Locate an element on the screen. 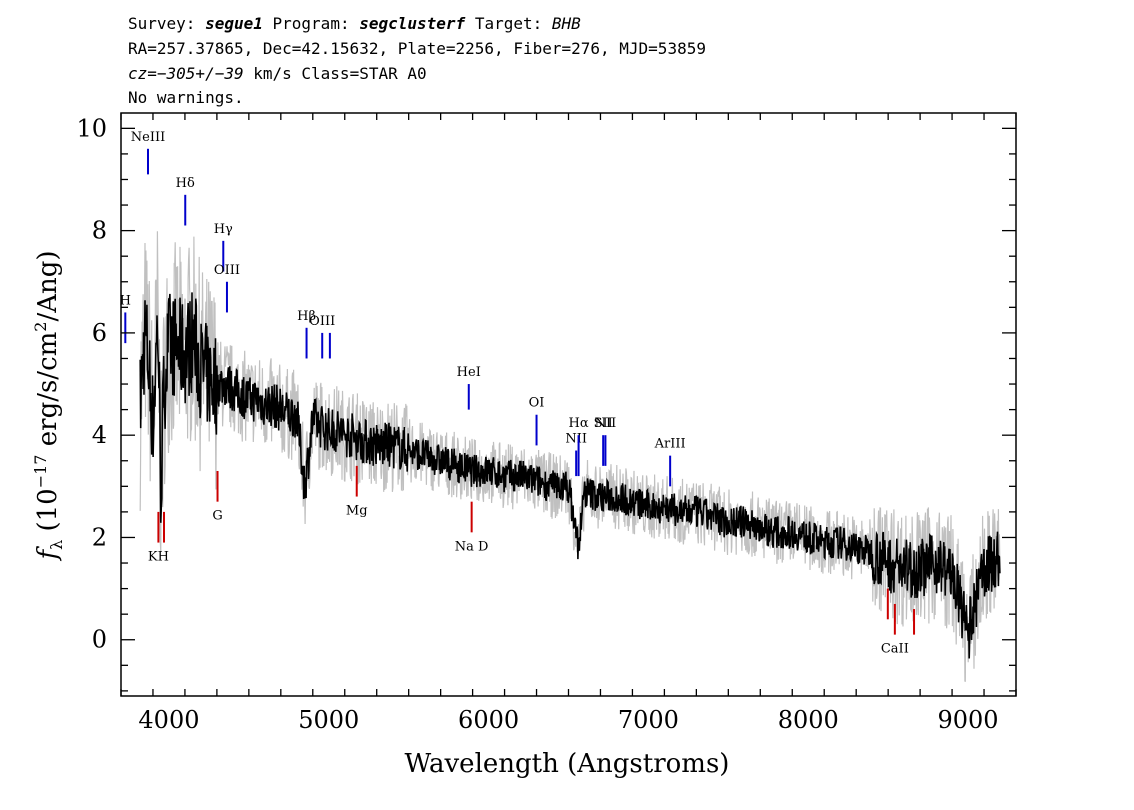  line-label-5: Hβ is located at coordinates (306, 316).